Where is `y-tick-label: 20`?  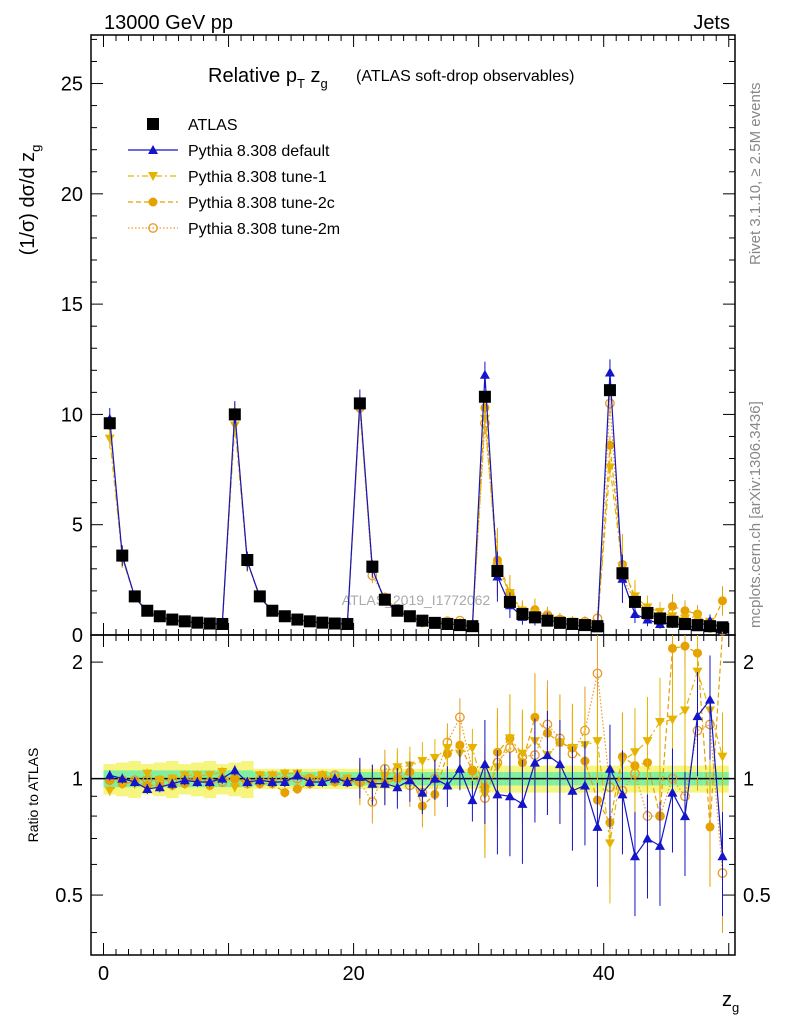
y-tick-label: 20 is located at coordinates (72, 195).